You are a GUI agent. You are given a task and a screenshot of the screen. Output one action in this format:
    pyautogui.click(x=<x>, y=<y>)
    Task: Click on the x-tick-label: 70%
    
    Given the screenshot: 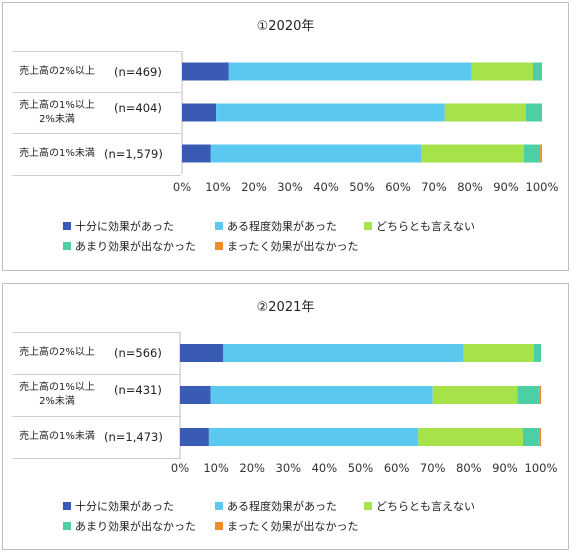 What is the action you would take?
    pyautogui.click(x=433, y=468)
    